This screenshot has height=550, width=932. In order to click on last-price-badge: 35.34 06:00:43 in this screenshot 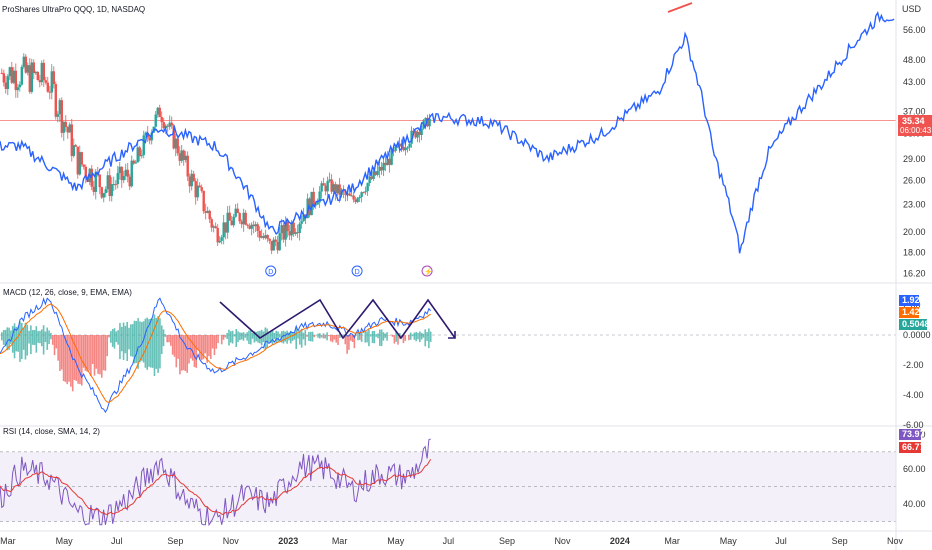, I will do `click(915, 125)`.